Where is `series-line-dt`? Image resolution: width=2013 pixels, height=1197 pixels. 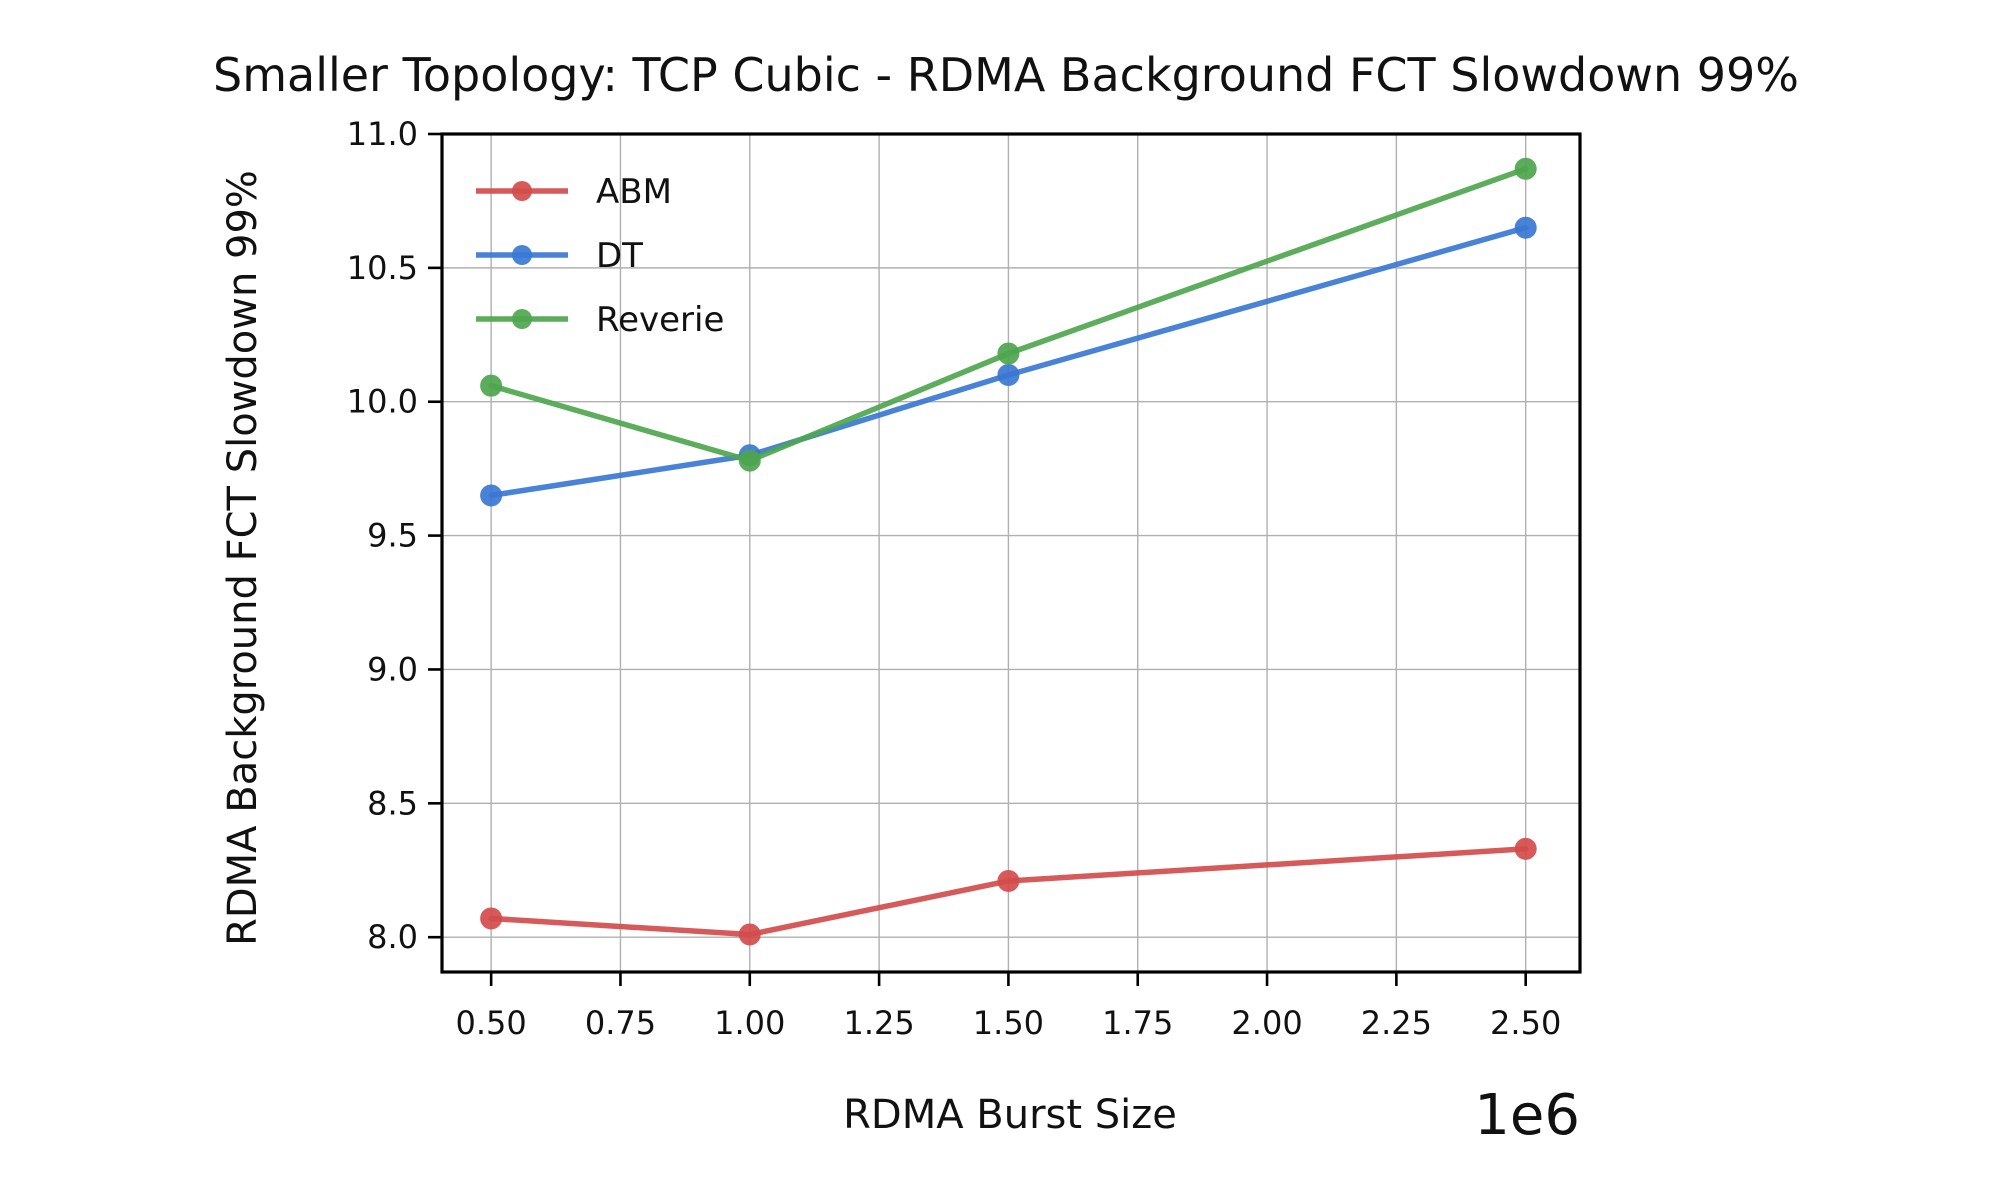
series-line-dt is located at coordinates (1008, 361).